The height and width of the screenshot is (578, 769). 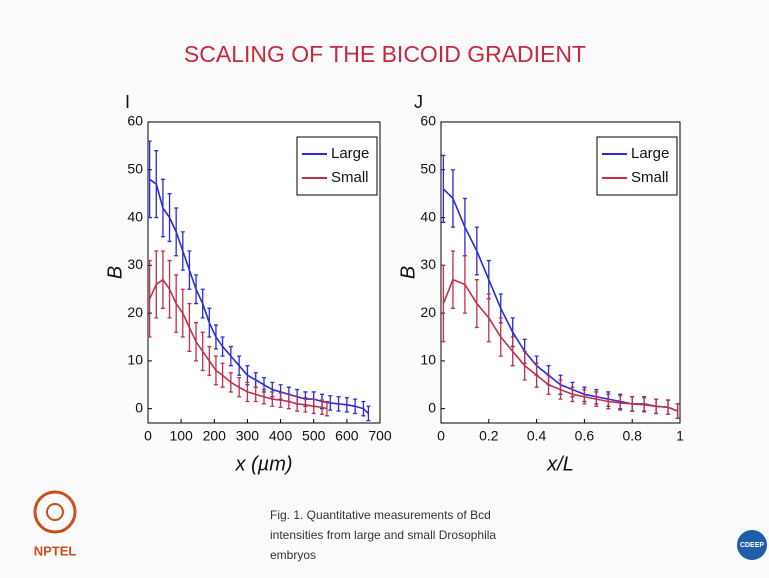 I want to click on x-tick-label: 100, so click(x=181, y=436).